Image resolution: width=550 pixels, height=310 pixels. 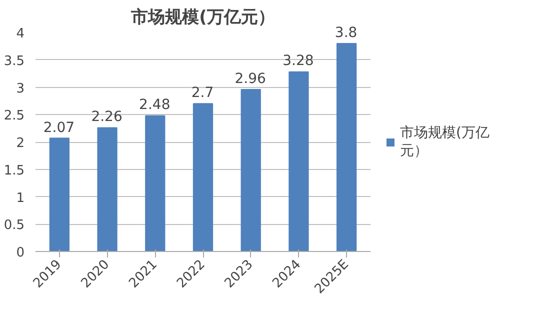 I want to click on y-tick-label: 1, so click(x=20, y=198).